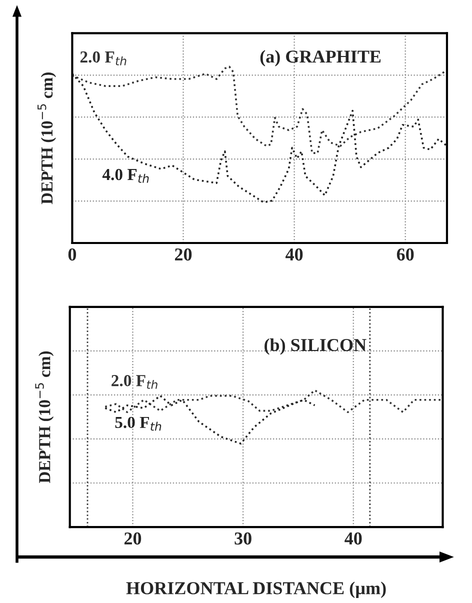 The height and width of the screenshot is (603, 472). Describe the element at coordinates (72, 254) in the screenshot. I see `x-tick-label: 0` at that location.